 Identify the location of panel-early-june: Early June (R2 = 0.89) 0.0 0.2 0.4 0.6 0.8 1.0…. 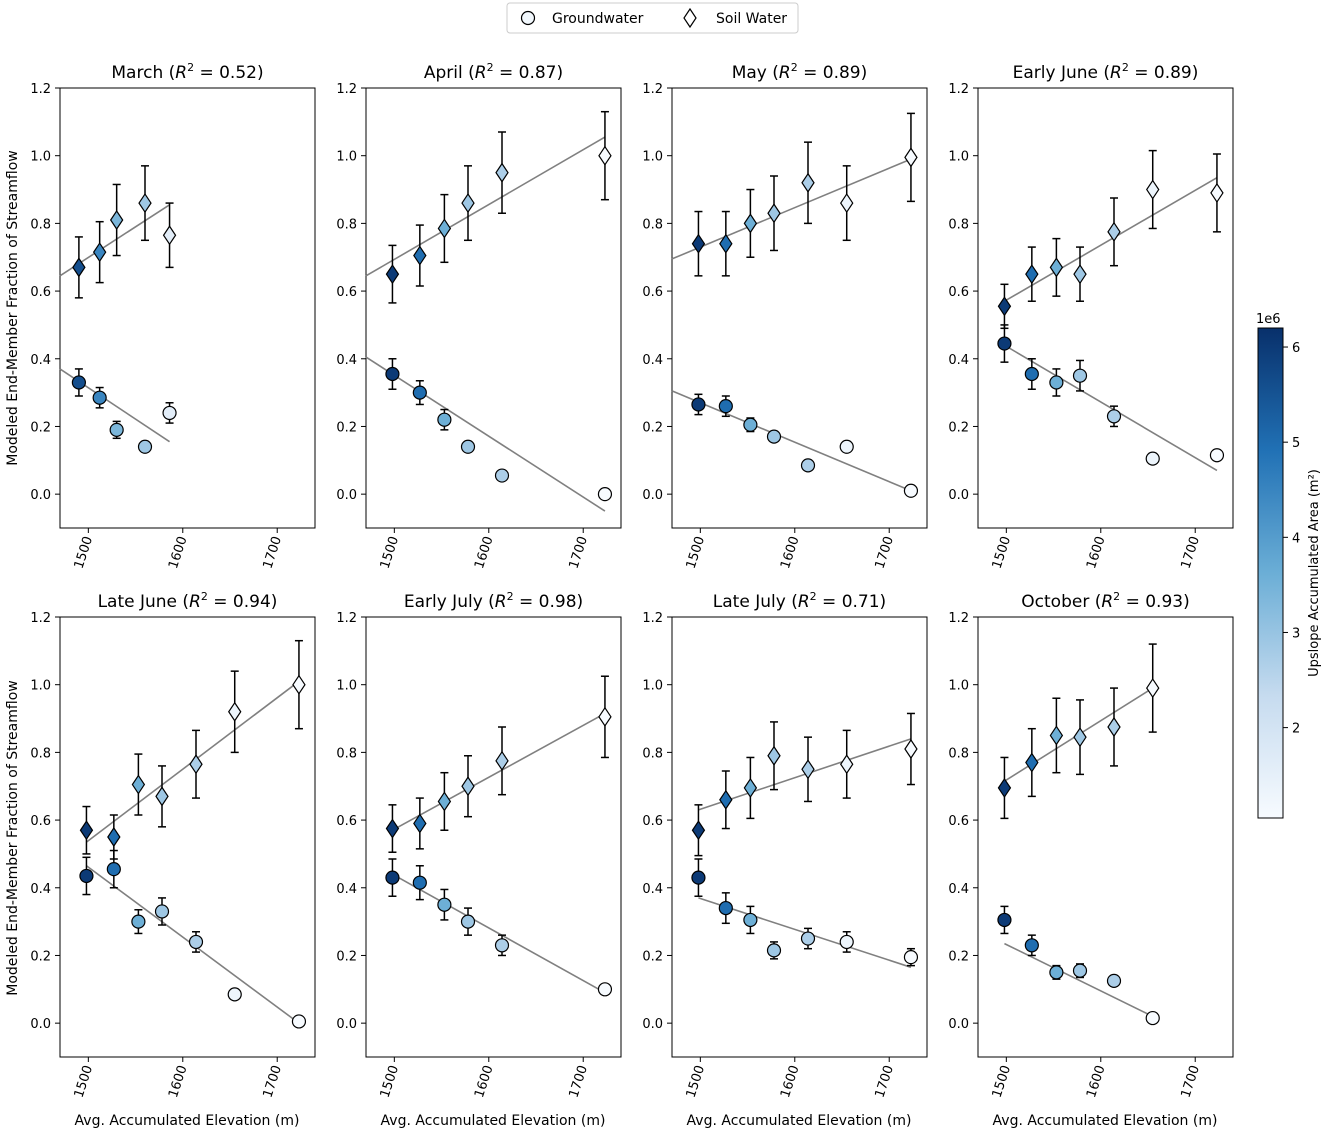
(1091, 316).